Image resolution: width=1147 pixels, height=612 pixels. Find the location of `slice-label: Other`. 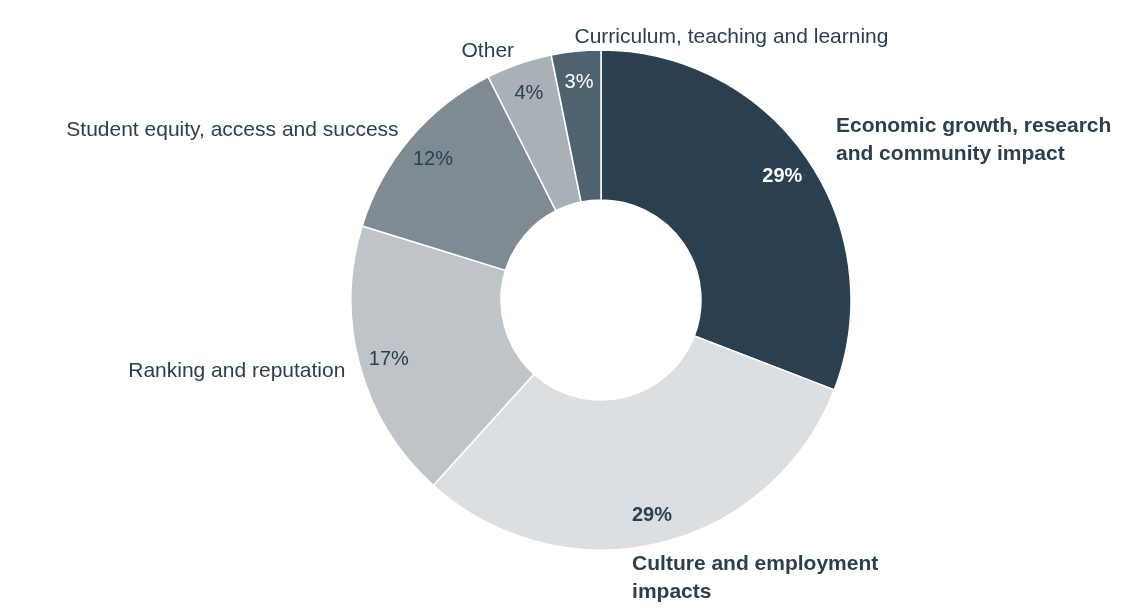

slice-label: Other is located at coordinates (488, 49).